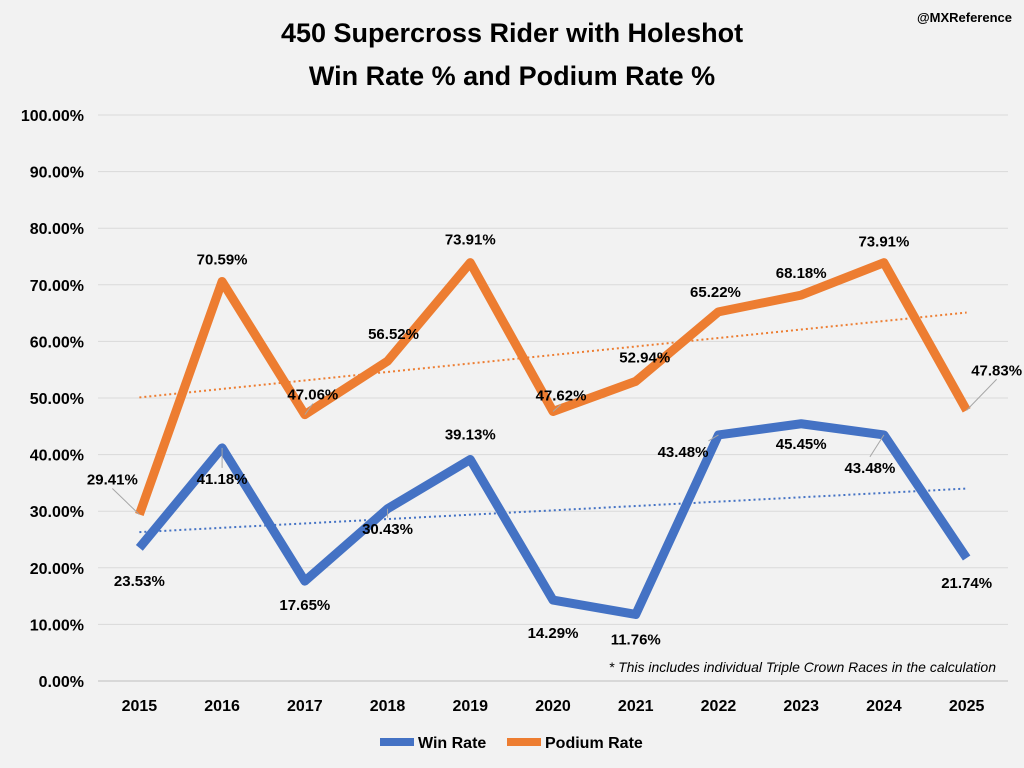 Image resolution: width=1024 pixels, height=768 pixels. Describe the element at coordinates (553, 633) in the screenshot. I see `data-label: 14.29%` at that location.